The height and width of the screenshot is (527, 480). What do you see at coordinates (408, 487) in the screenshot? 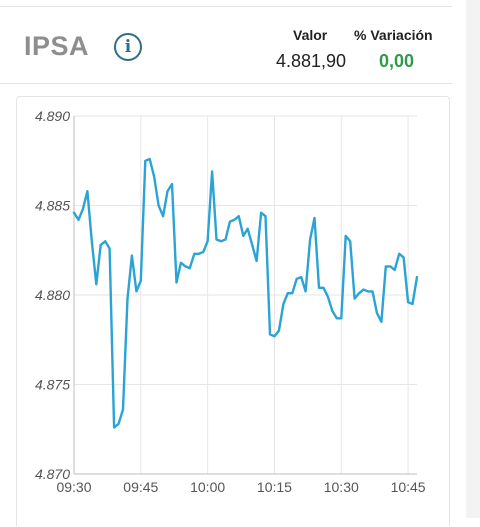
I see `x-tick-label: 10:45` at bounding box center [408, 487].